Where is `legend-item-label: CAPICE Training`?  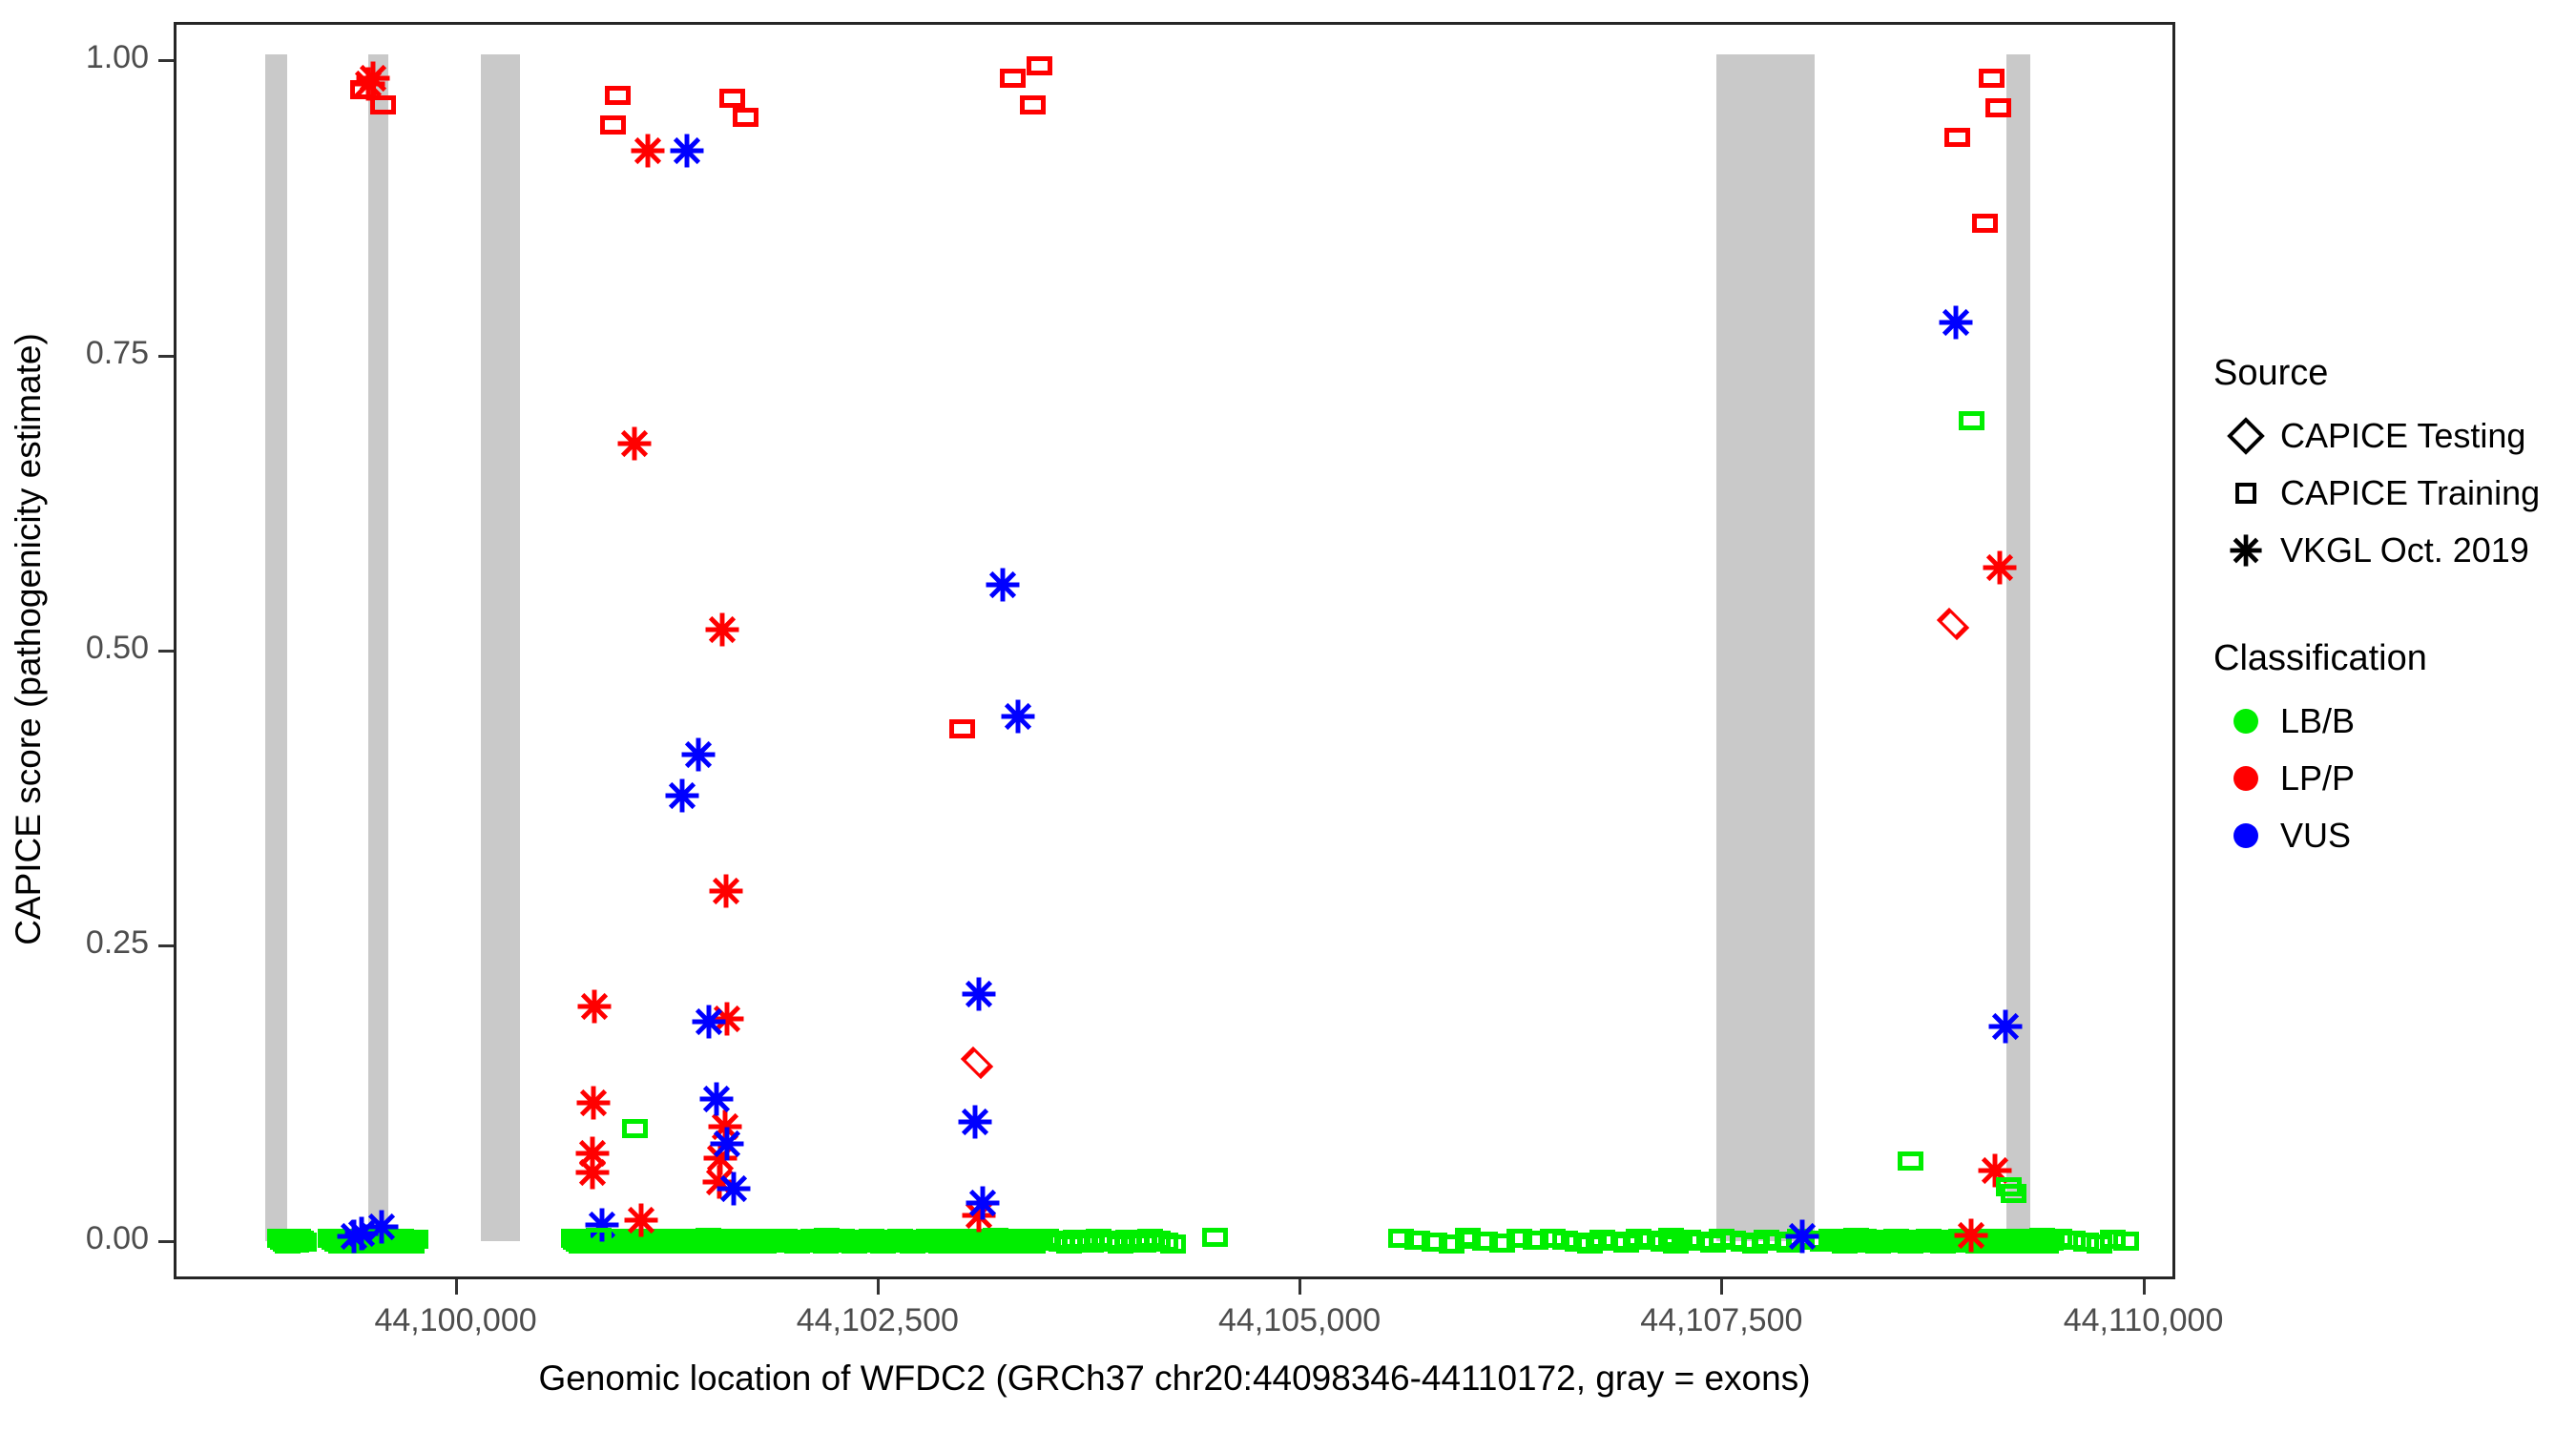 legend-item-label: CAPICE Training is located at coordinates (2410, 492).